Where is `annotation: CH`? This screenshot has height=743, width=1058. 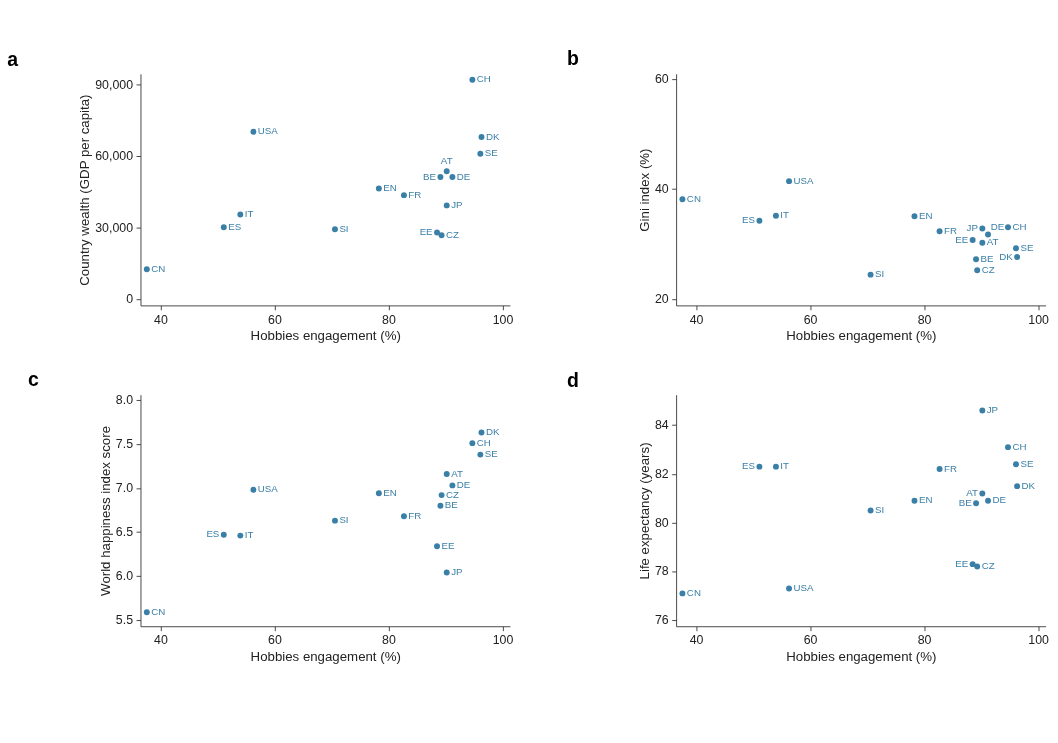
annotation: CH is located at coordinates (1019, 226).